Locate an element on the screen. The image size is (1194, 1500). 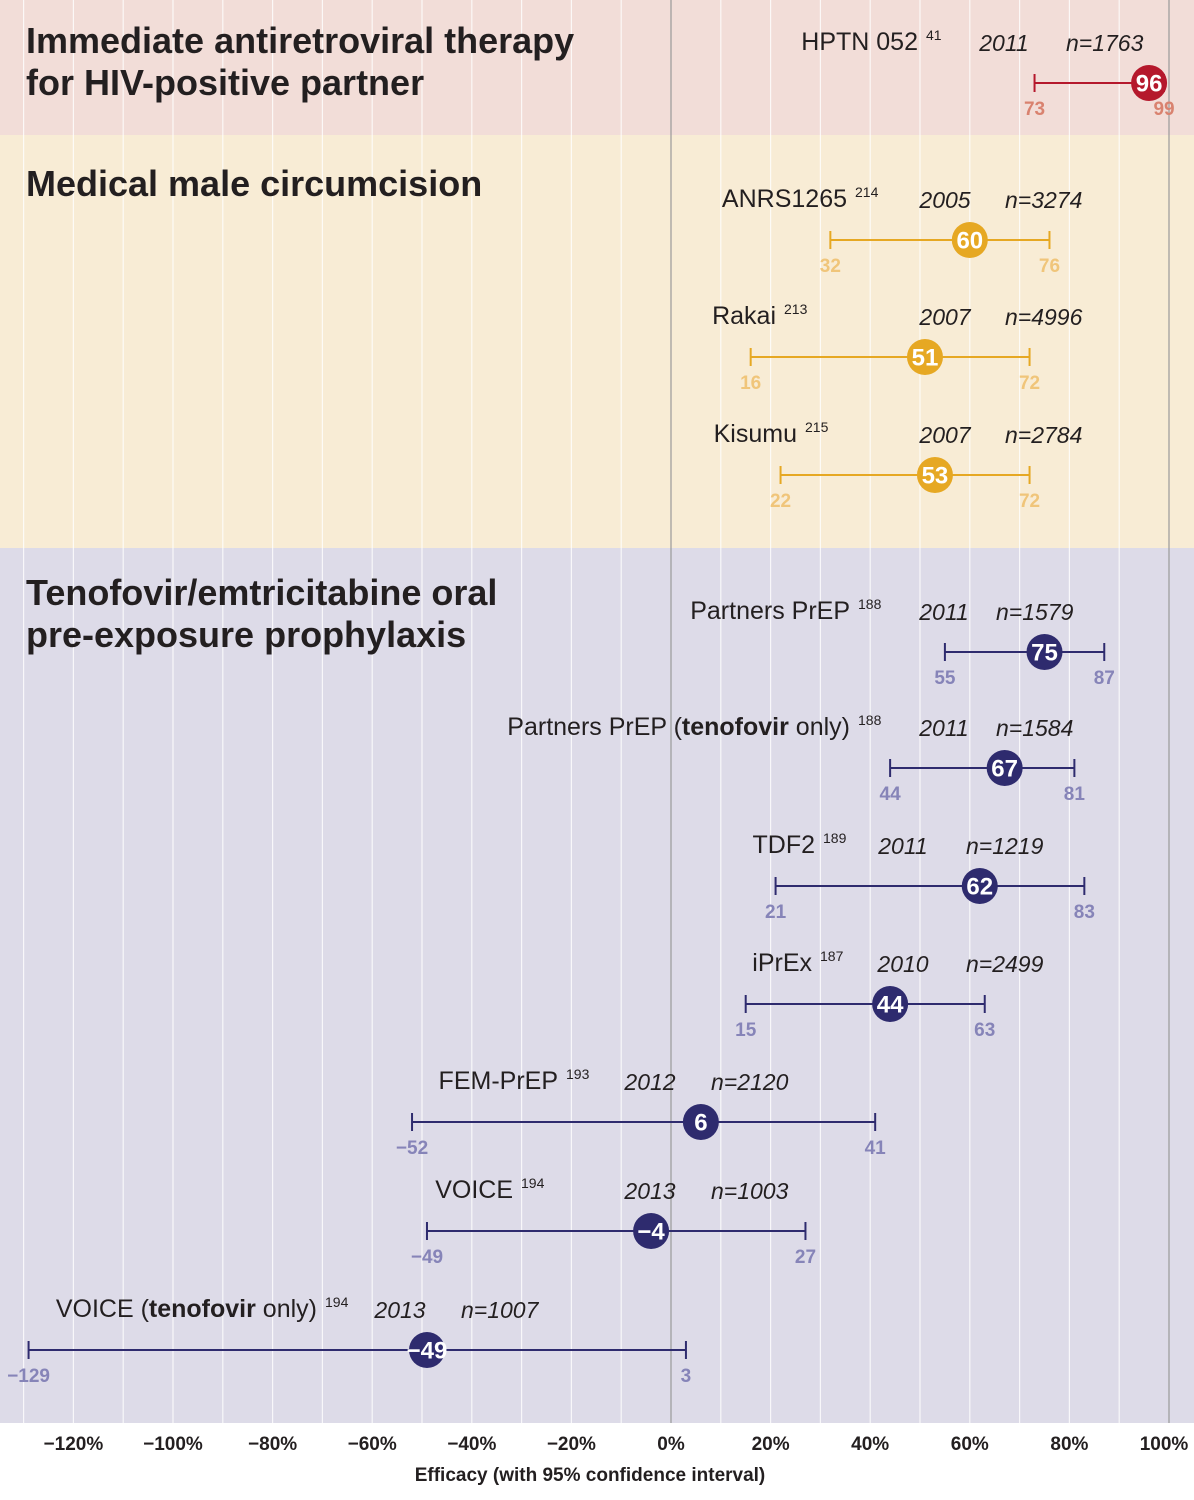
x-tick-label: −20% is located at coordinates (571, 1444).